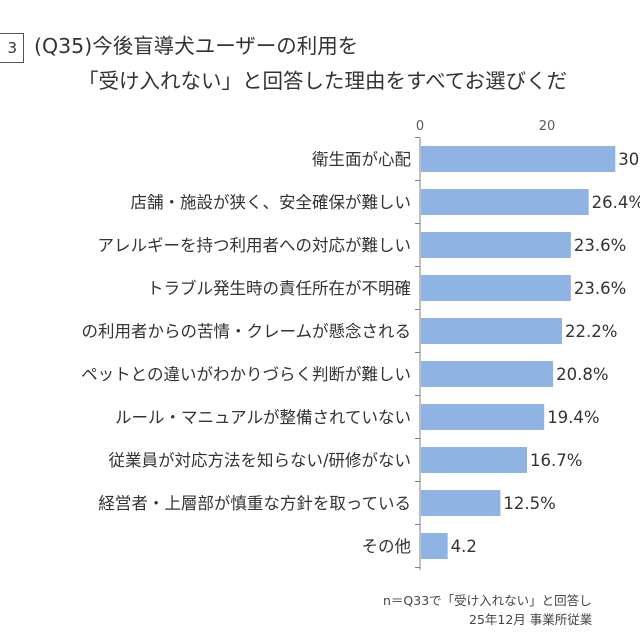 Image resolution: width=640 pixels, height=640 pixels. Describe the element at coordinates (323, 81) in the screenshot. I see `chart-title-line-2: 「受け入れない」と回答した理由をすべてお選びくだ` at that location.